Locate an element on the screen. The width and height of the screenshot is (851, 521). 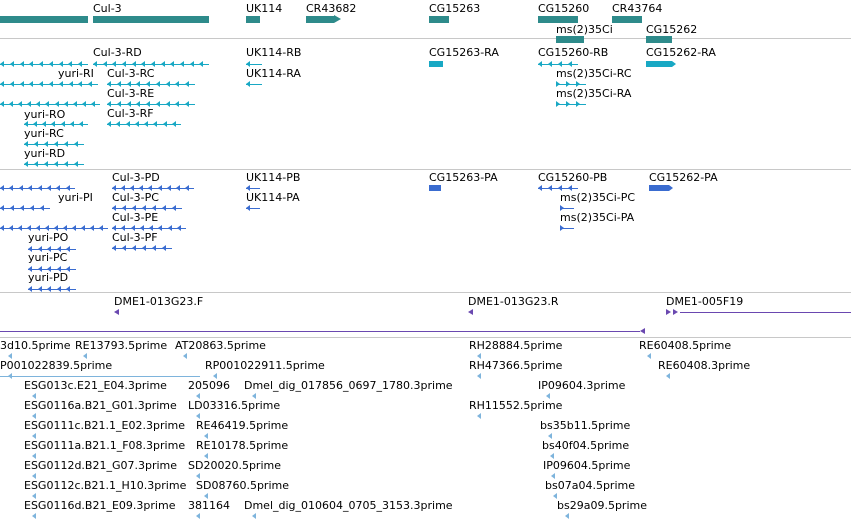
feature-label-esg0112c-b21-1-h10-3prime: ESG0112c.B21.1_H10.3prime is located at coordinates (105, 485).